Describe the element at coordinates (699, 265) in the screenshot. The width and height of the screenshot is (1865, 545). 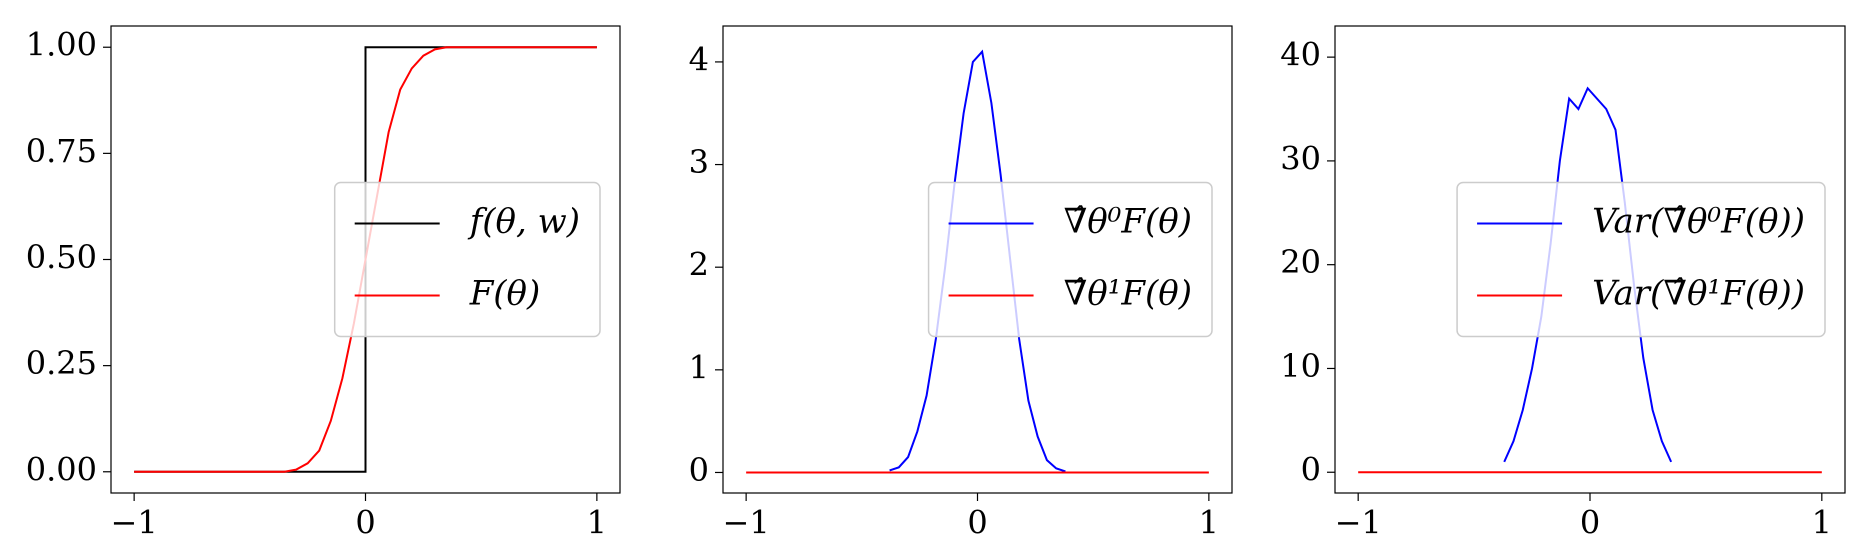
I see `y-tick-label: 2` at that location.